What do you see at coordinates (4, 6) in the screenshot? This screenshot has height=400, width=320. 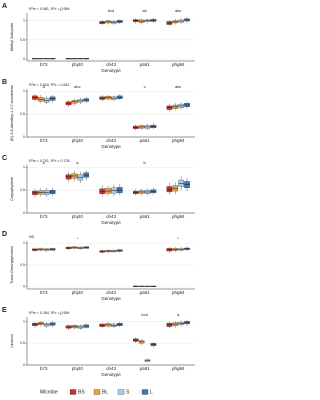 I see `panel-label: A` at bounding box center [4, 6].